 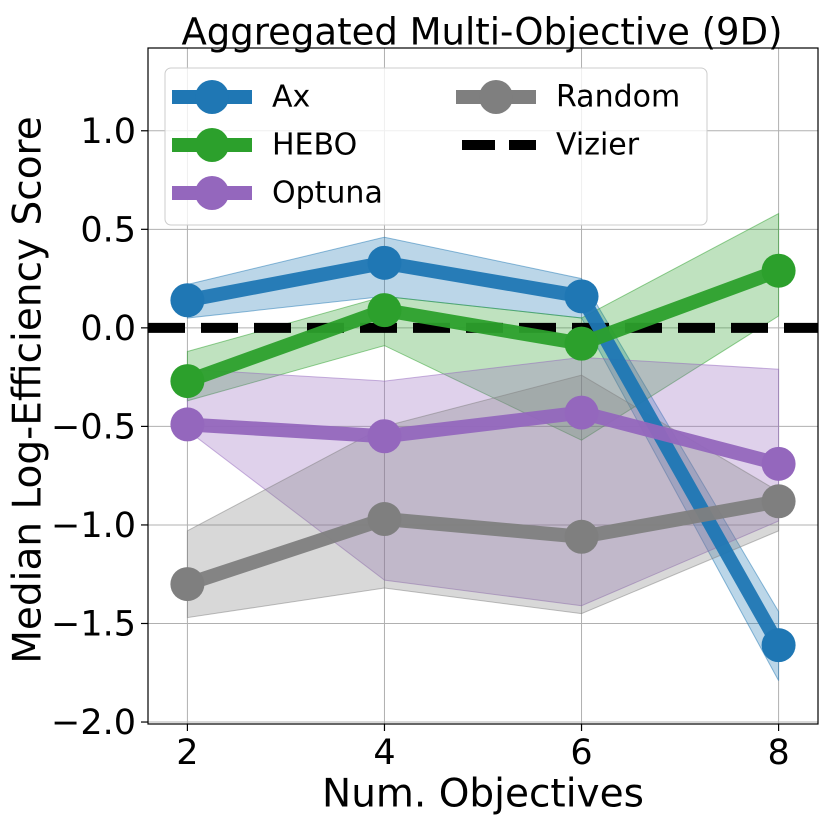 What do you see at coordinates (187, 753) in the screenshot?
I see `x-tick-label: 2` at bounding box center [187, 753].